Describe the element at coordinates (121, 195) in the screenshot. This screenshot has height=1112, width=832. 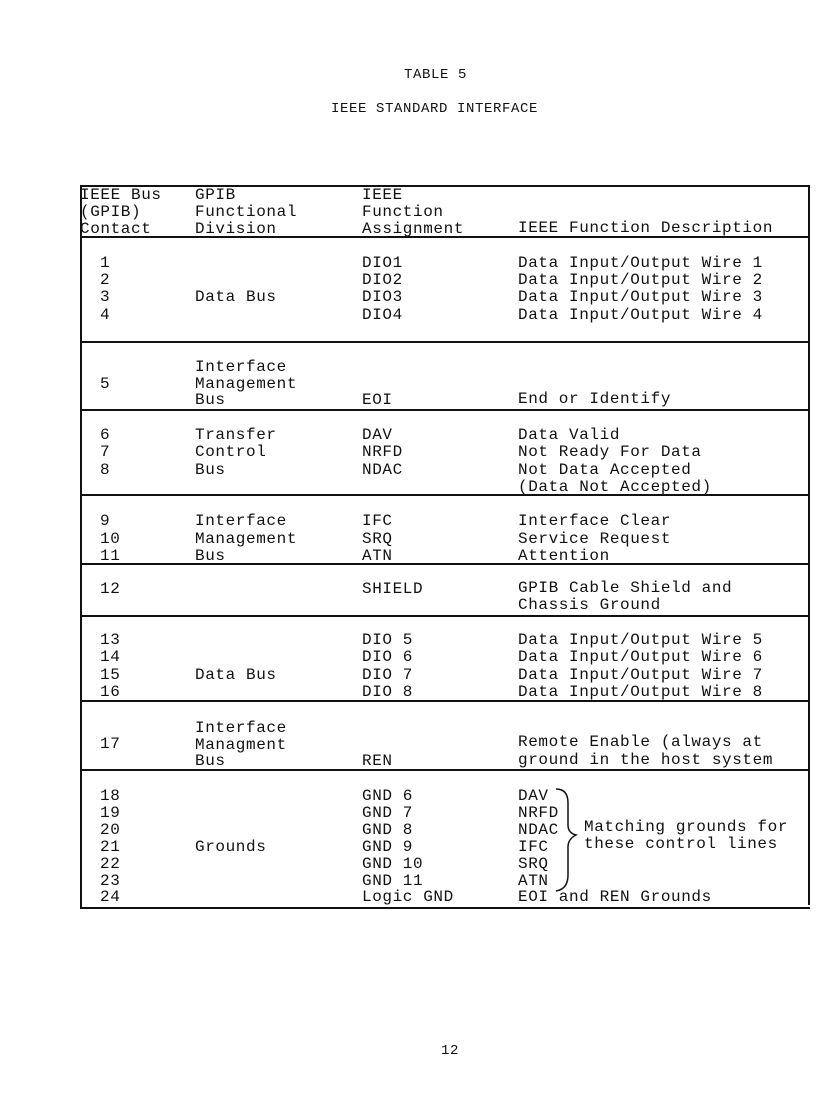
I see `header-contact: IEEE Bus` at that location.